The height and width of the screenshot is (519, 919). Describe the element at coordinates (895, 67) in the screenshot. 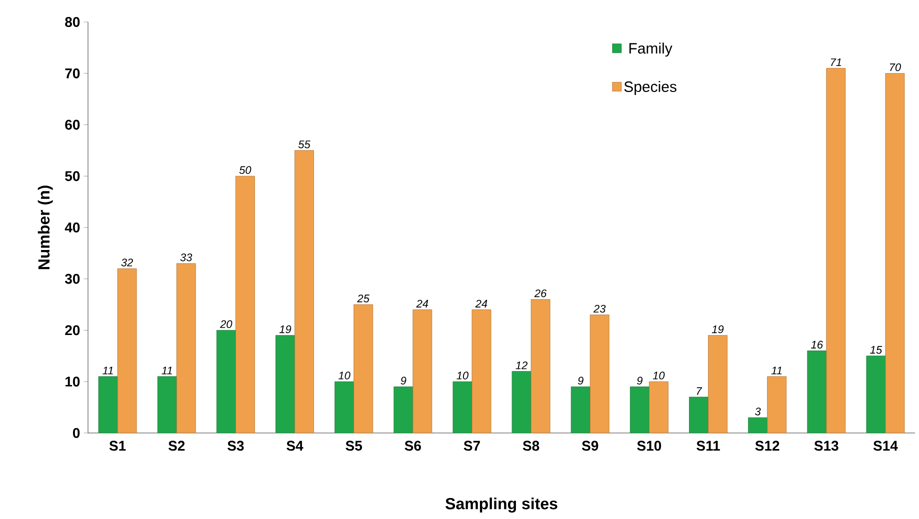

I see `data-label: 70` at that location.